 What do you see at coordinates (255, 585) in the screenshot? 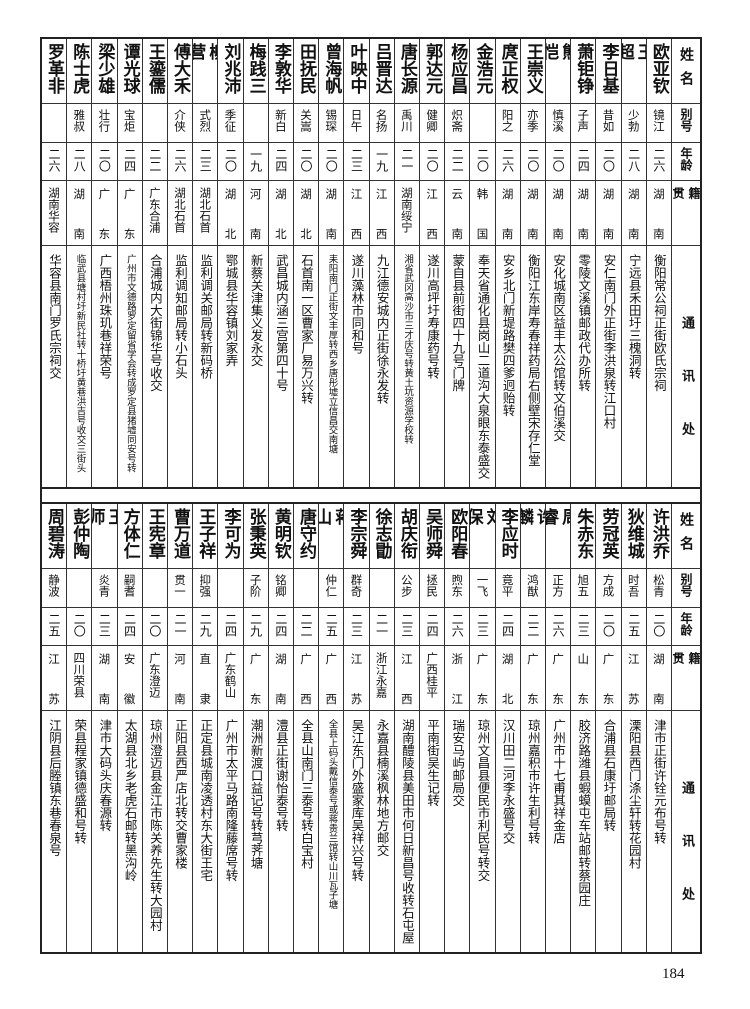
I see `person-alias: 子阶` at bounding box center [255, 585].